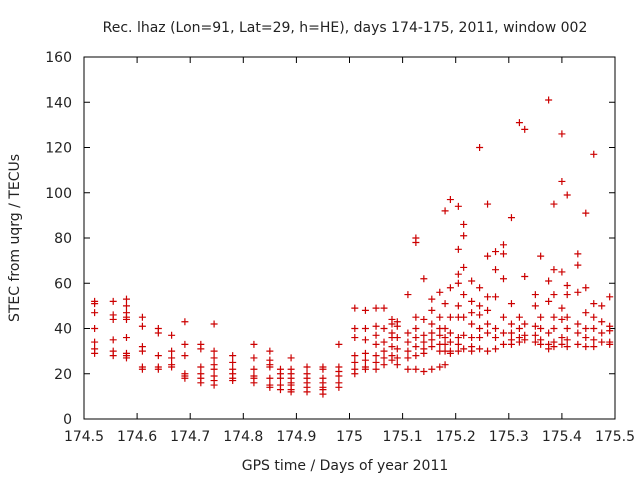 The image size is (640, 480). What do you see at coordinates (58, 149) in the screenshot?
I see `y-tick-label: 120` at bounding box center [58, 149].